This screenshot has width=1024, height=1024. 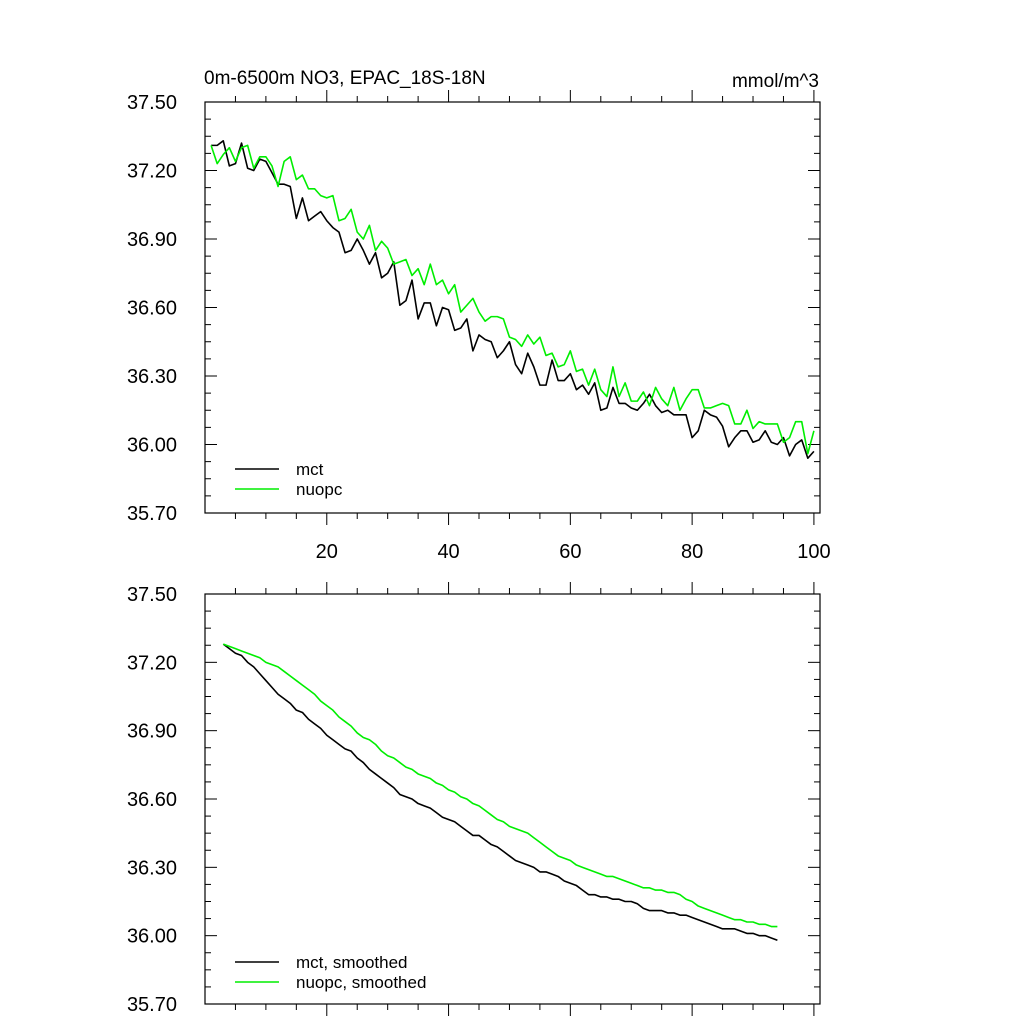 What do you see at coordinates (352, 962) in the screenshot?
I see `legend-label: mct, smoothed` at bounding box center [352, 962].